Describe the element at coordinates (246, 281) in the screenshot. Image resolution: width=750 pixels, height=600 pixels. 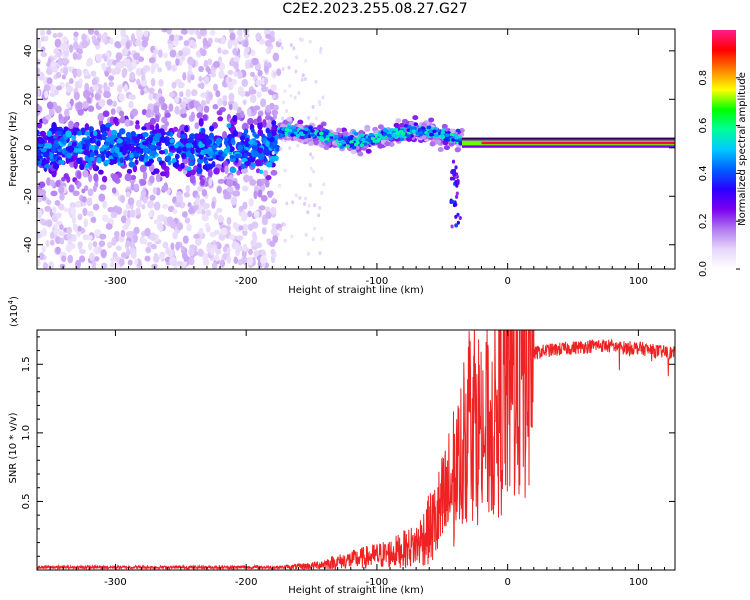
I see `spectrogram-x-tick-label: -200` at that location.